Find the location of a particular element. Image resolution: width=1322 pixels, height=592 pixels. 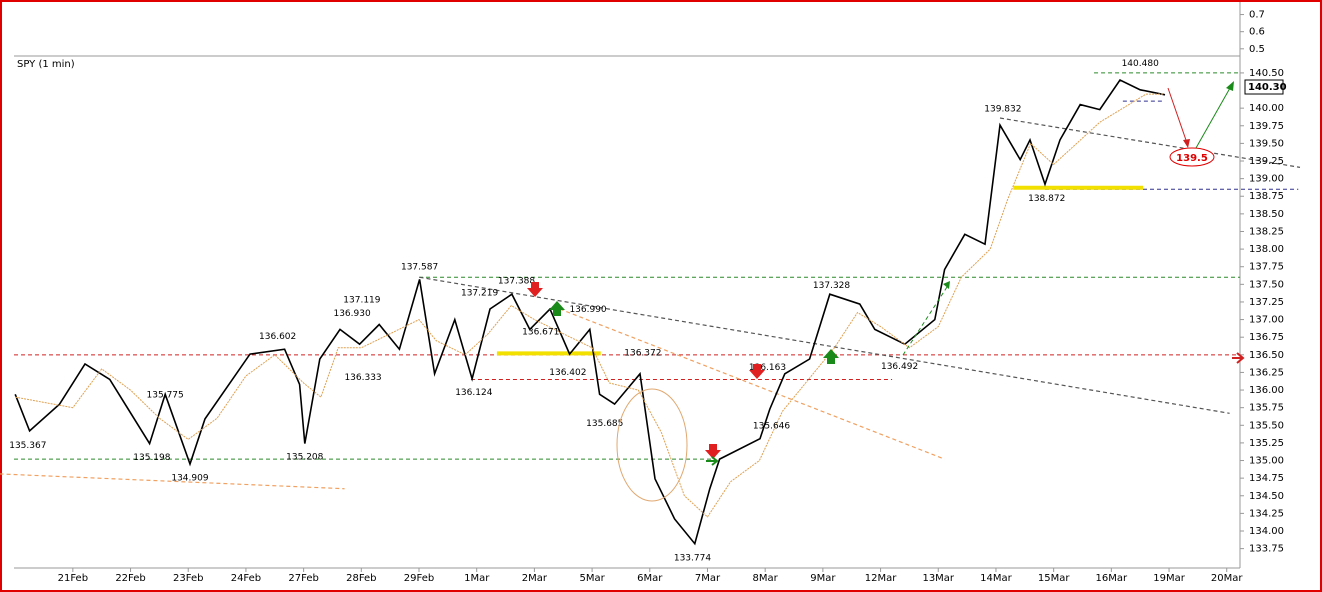

y-tick-label: 138.75 is located at coordinates (1266, 196).